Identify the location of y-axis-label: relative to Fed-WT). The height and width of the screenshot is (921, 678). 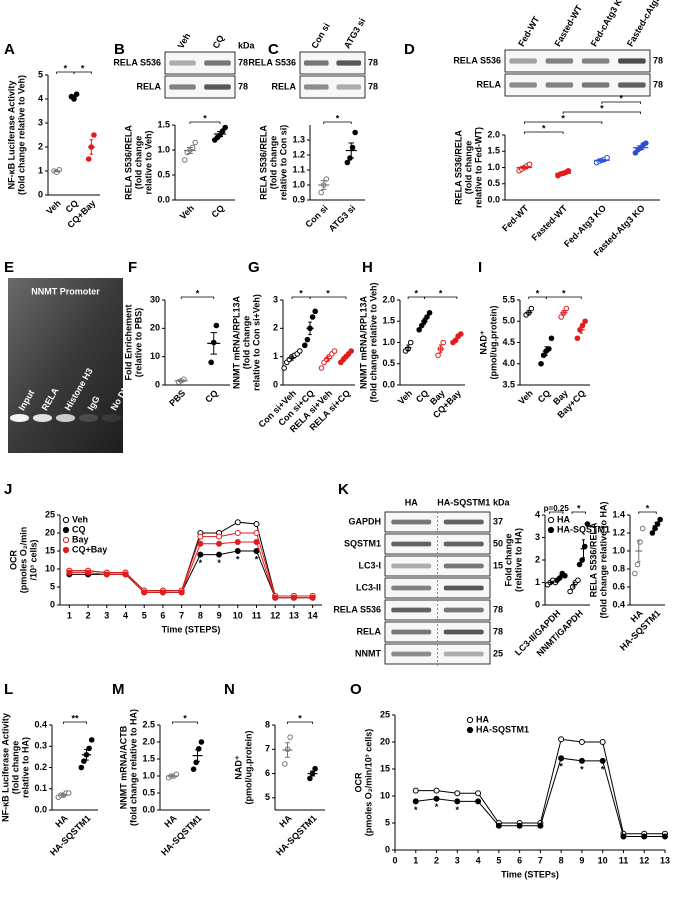
(478, 167).